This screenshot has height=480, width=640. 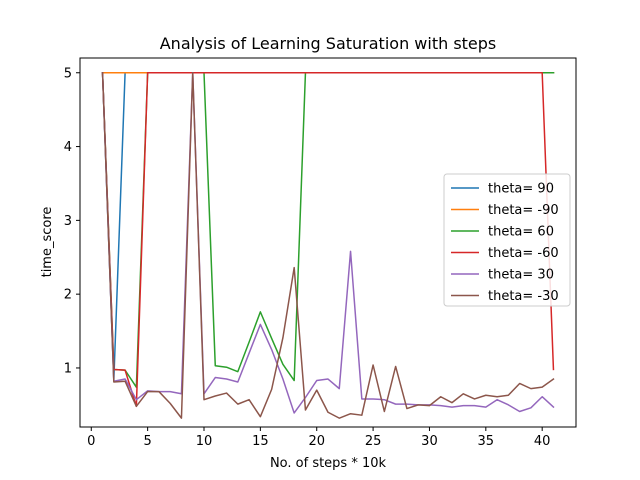 I want to click on x-tick-label: 40, so click(x=542, y=441).